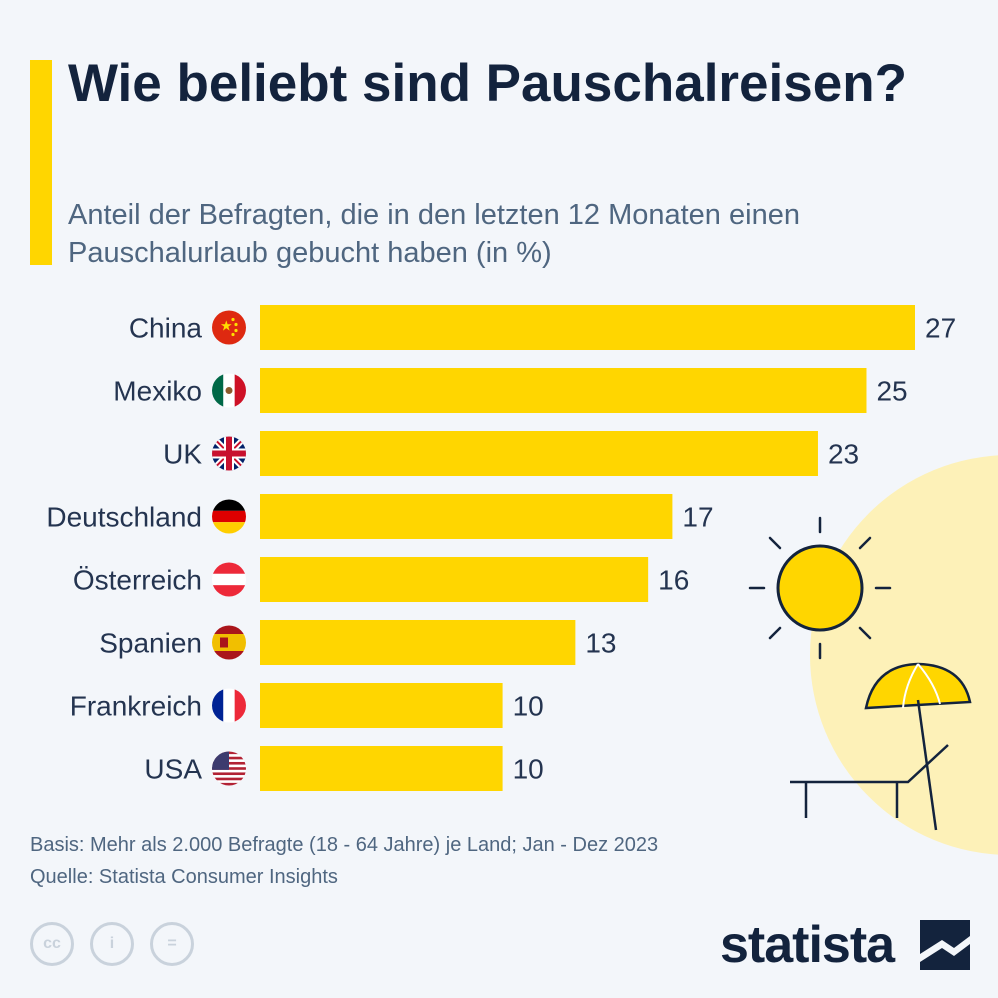  What do you see at coordinates (229, 390) in the screenshot?
I see `flag-mexico-icon` at bounding box center [229, 390].